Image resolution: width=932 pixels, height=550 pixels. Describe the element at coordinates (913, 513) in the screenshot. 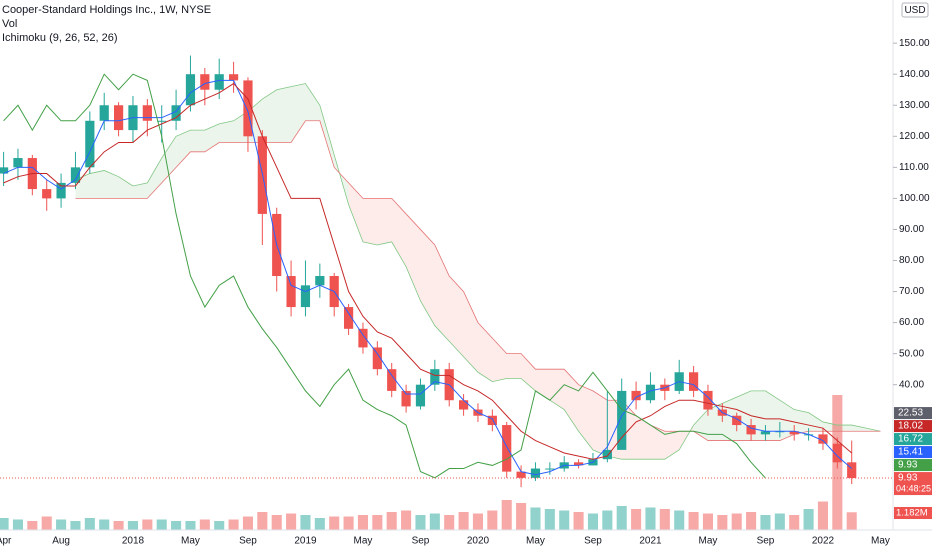

I see `volume-marker` at that location.